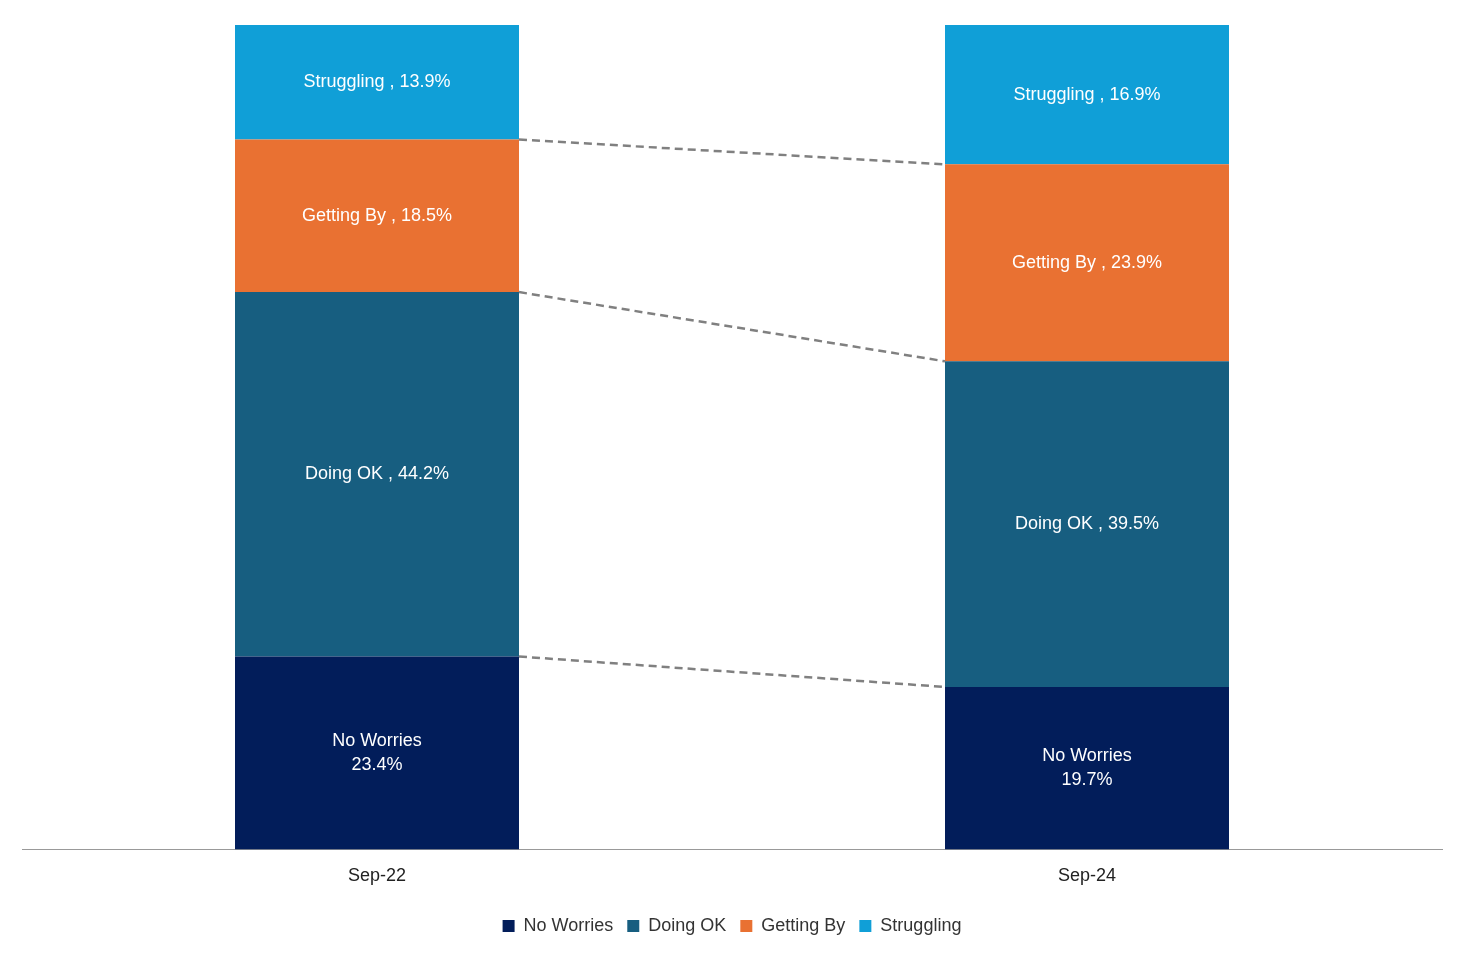  I want to click on data-label: Struggling , 13.9%, so click(377, 81).